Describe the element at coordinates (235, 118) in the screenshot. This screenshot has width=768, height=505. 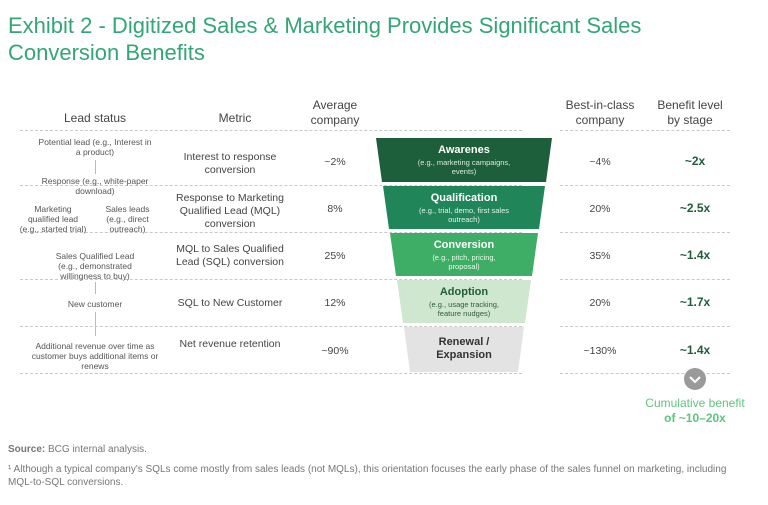
I see `header-metric: Metric` at that location.